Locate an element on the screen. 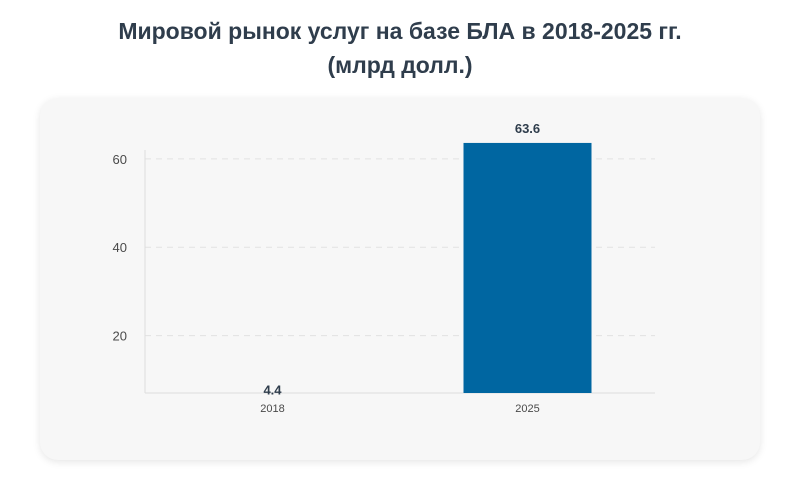 Image resolution: width=800 pixels, height=480 pixels. bar-value-label: 4.4 is located at coordinates (272, 389).